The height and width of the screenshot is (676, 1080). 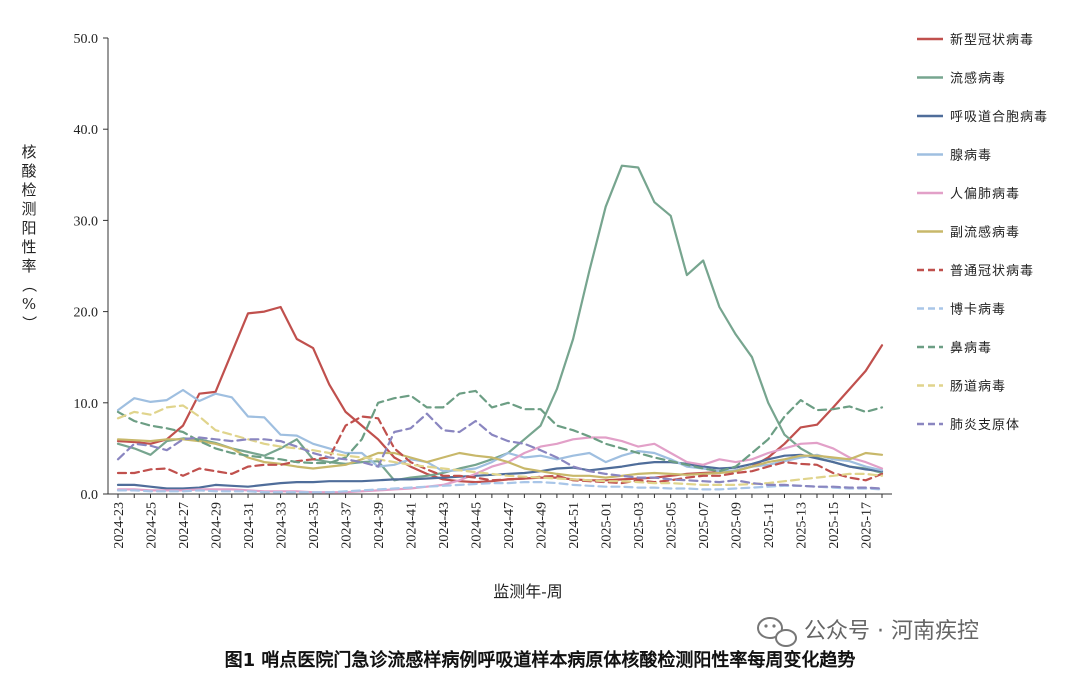 What do you see at coordinates (444, 525) in the screenshot?
I see `x-tick-label: 2024-43` at bounding box center [444, 525].